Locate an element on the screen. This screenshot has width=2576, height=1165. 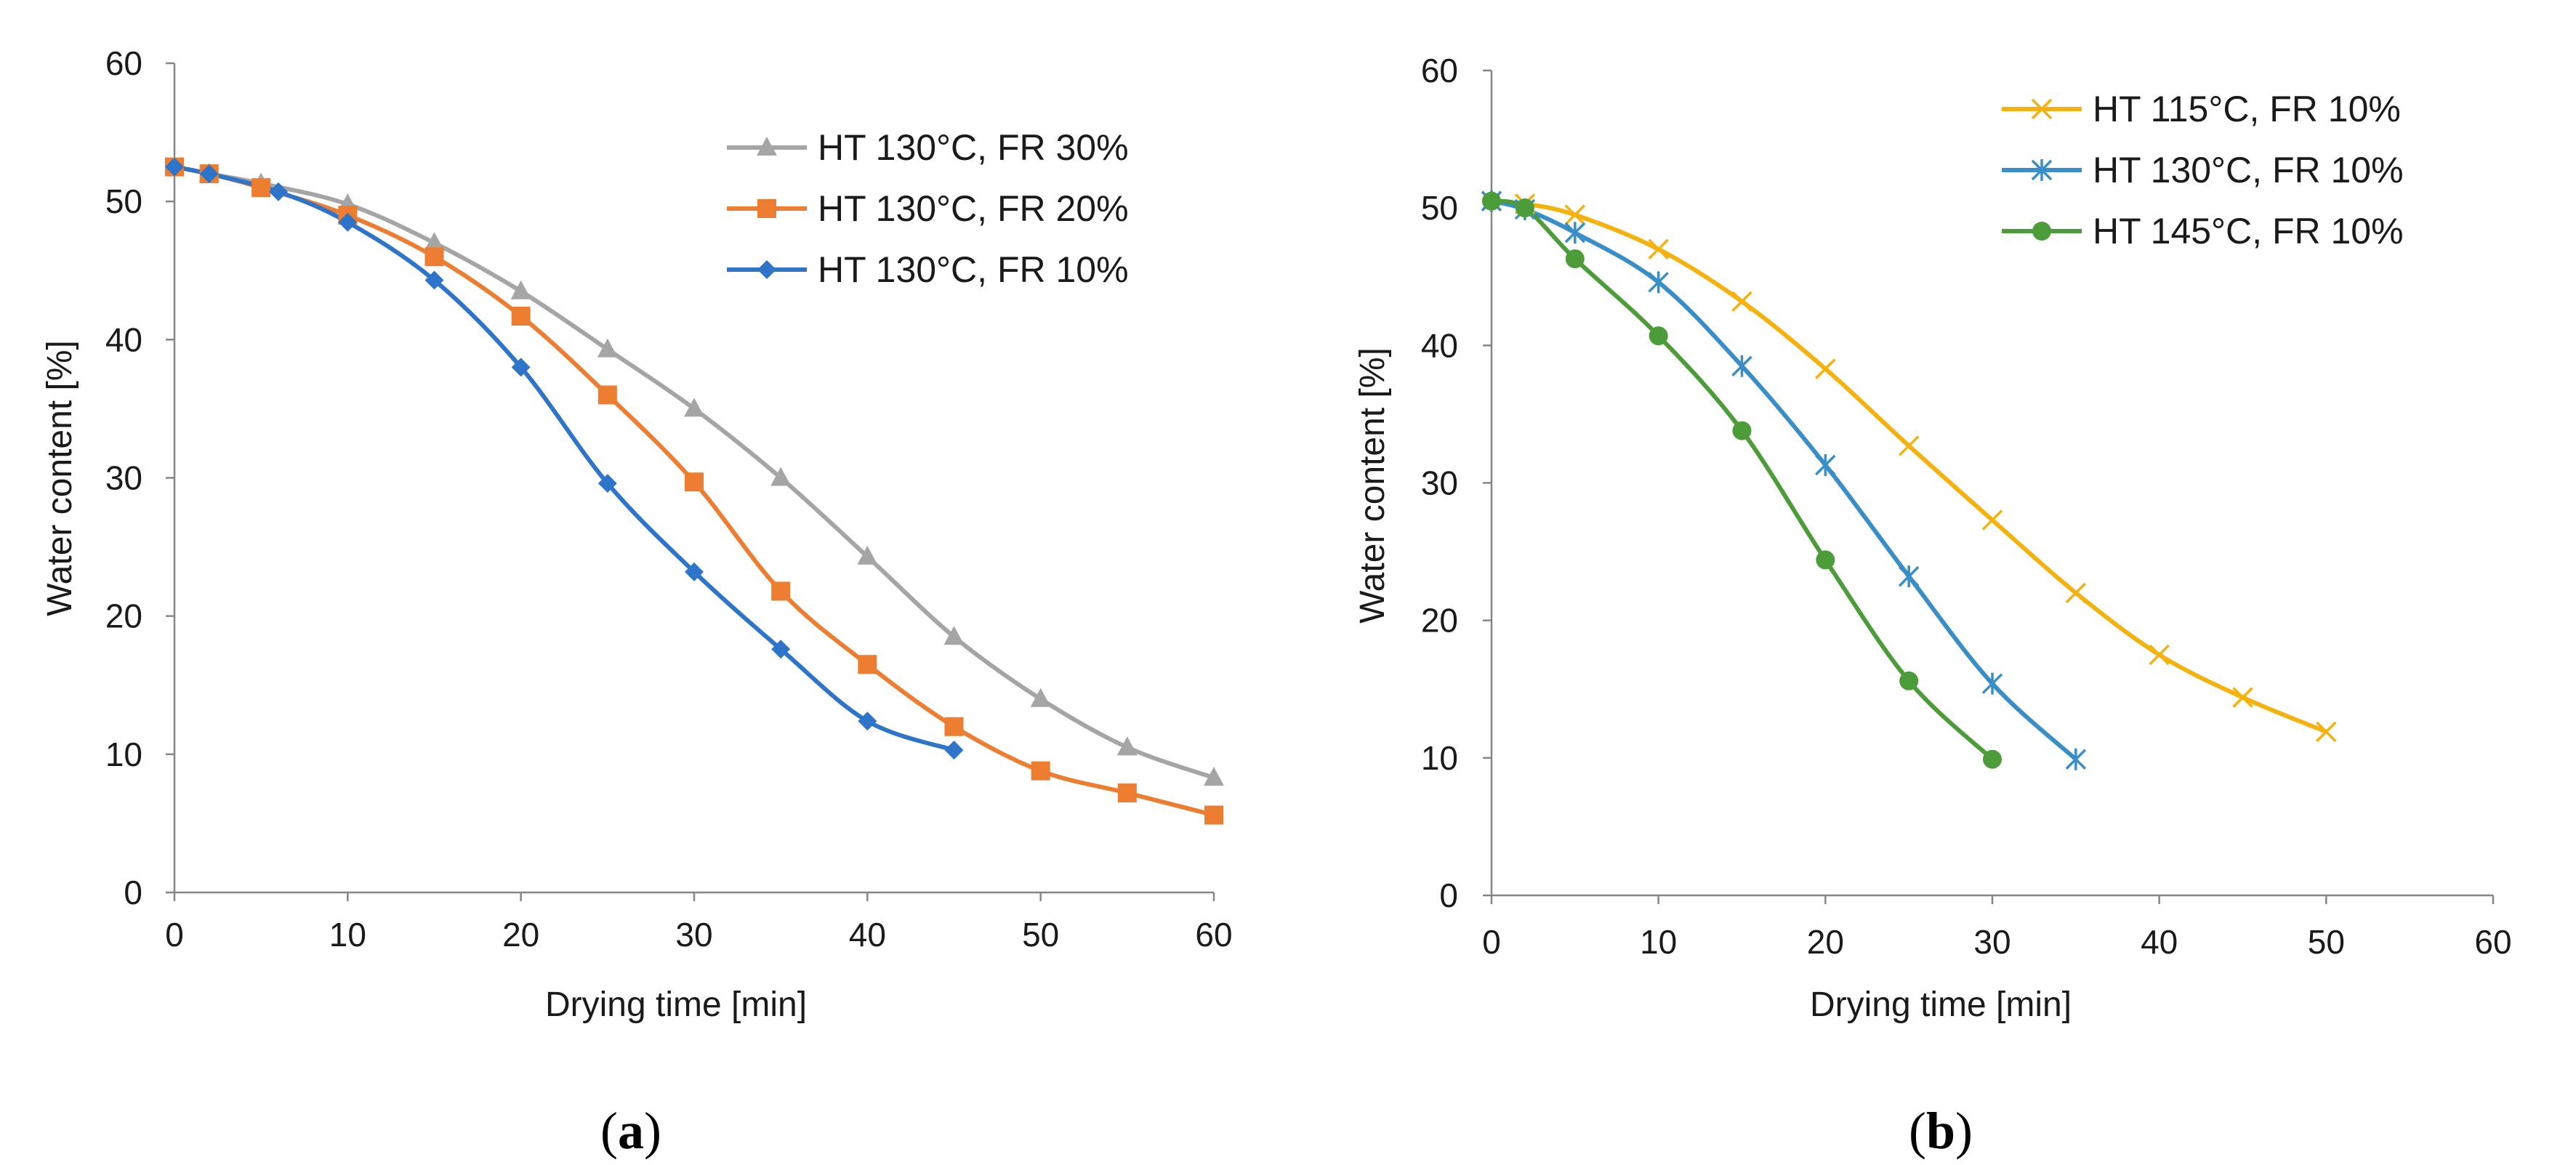
chart-a-x-tick-label: 10 is located at coordinates (347, 935).